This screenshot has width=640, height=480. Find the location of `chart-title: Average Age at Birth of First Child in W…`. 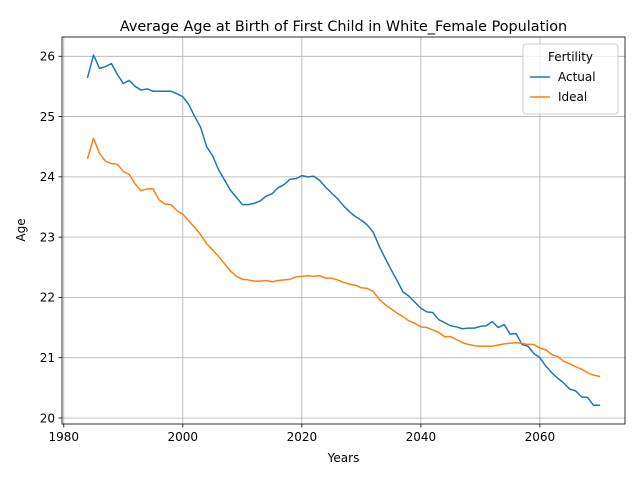

chart-title: Average Age at Birth of First Child in W… is located at coordinates (343, 27).